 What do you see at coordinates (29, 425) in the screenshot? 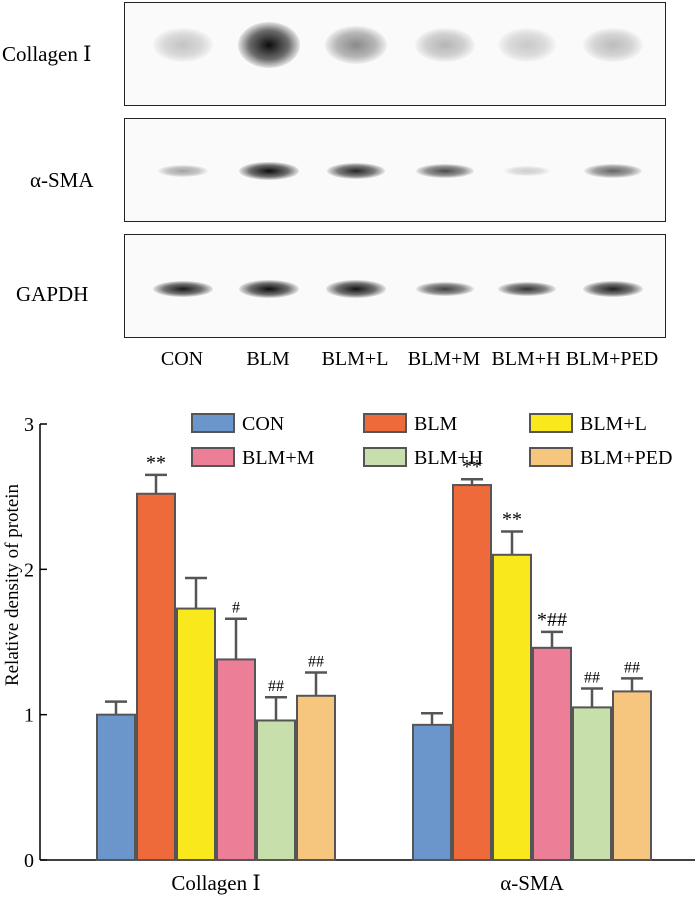
I see `y-tick-label: 3` at bounding box center [29, 425].